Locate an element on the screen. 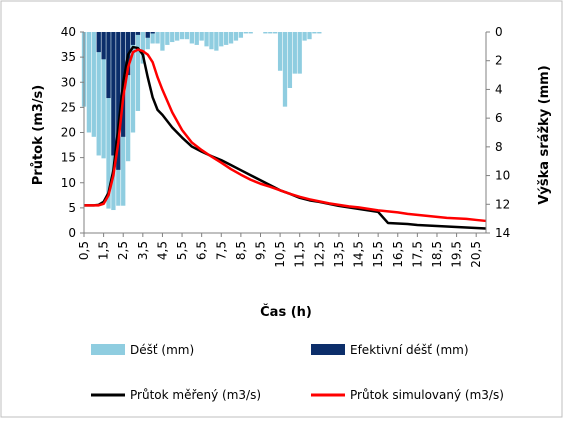 This screenshot has width=563, height=422. right-tick-label-2: 4 is located at coordinates (499, 89).